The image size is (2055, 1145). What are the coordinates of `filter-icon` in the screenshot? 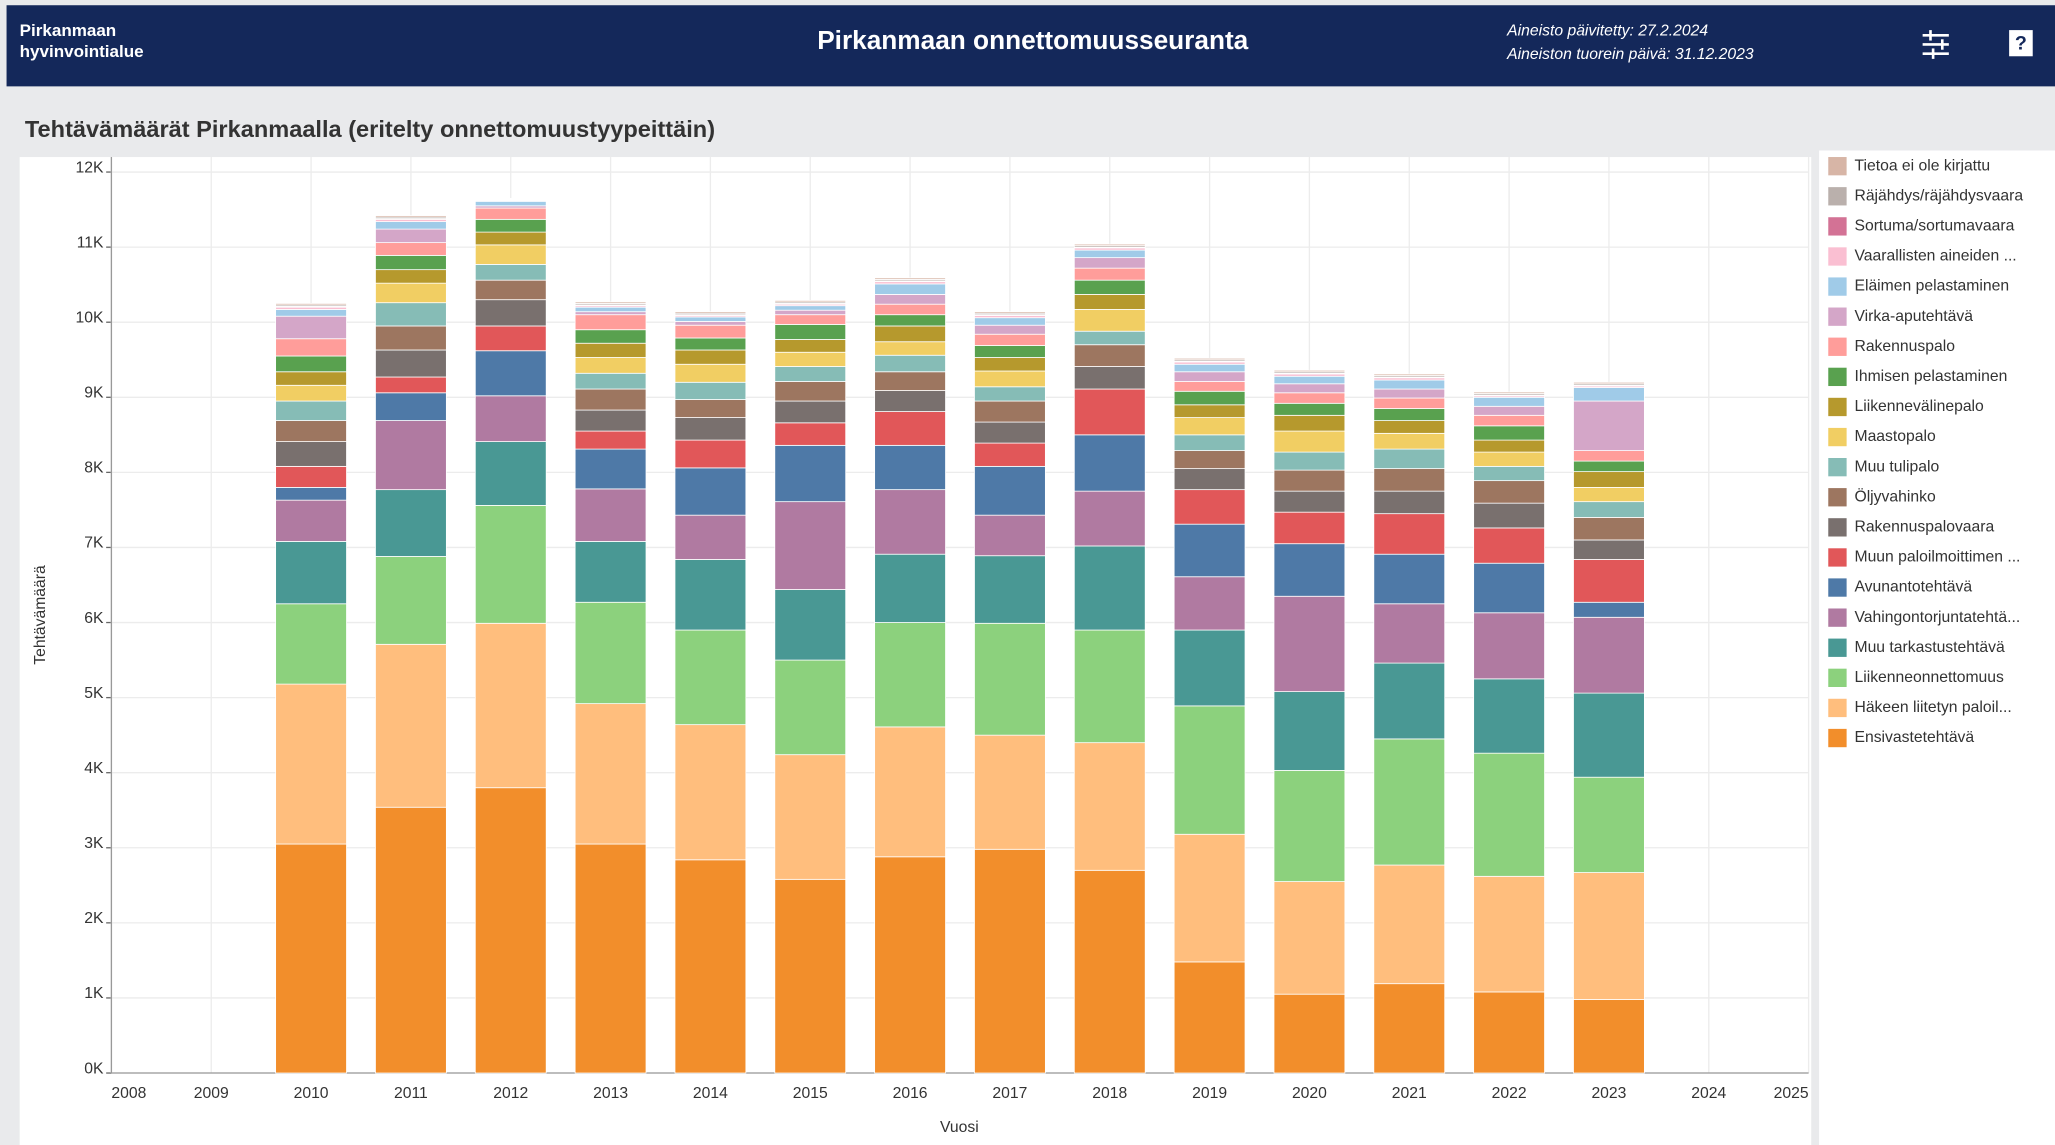 It's located at (1935, 44).